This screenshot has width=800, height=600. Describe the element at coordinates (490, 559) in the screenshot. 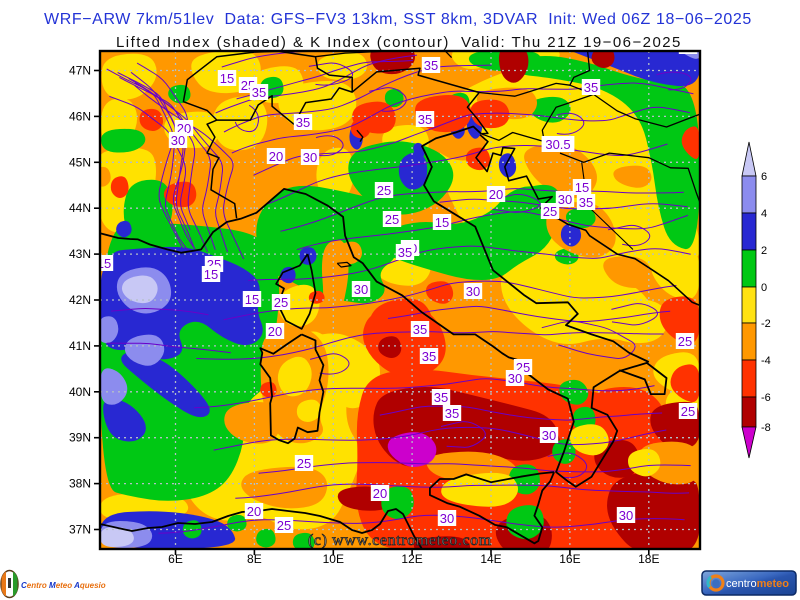

I see `svg-text: 14E` at that location.